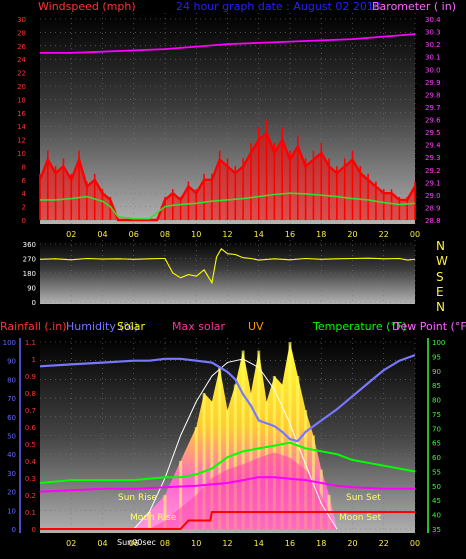 This screenshot has width=466, height=559. I want to click on wind-hour-tick-label: 18, so click(321, 234).